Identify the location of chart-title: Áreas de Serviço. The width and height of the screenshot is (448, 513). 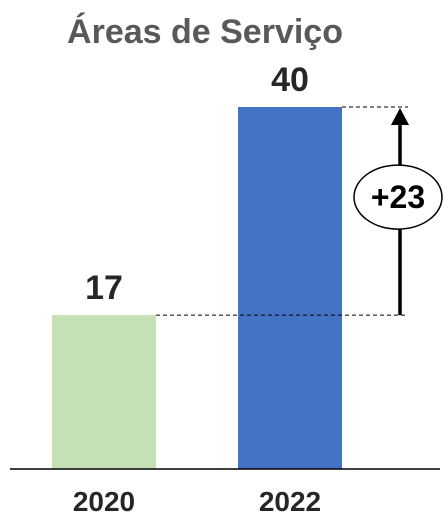
(205, 32).